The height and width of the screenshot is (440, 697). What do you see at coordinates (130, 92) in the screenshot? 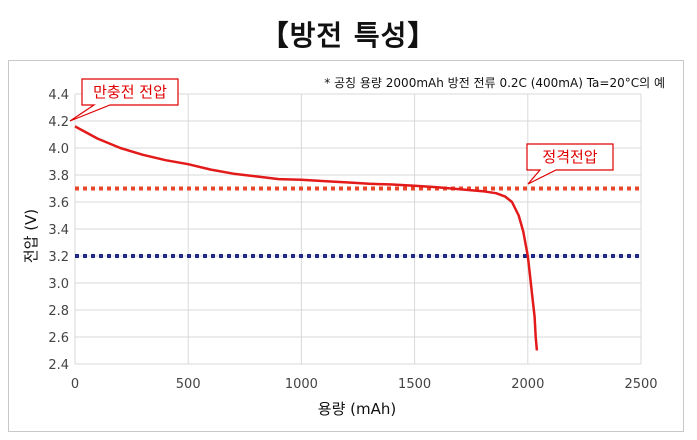
I see `callout-label: 만충전 전압` at bounding box center [130, 92].